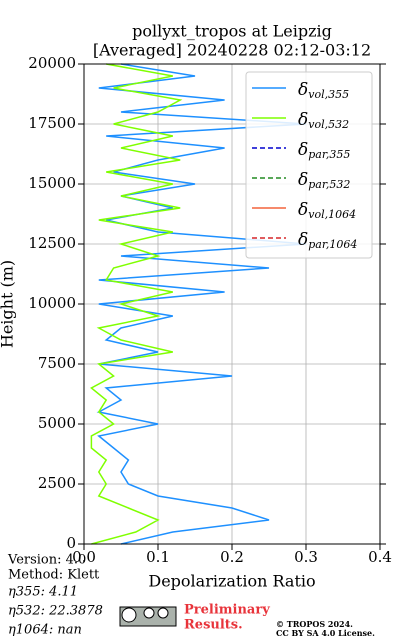 Image resolution: width=400 pixels, height=640 pixels. What do you see at coordinates (84, 557) in the screenshot?
I see `x-tick-label: 0.0` at bounding box center [84, 557].